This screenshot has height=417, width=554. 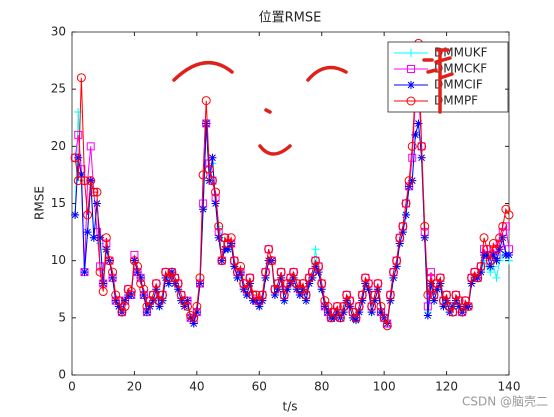 What do you see at coordinates (290, 407) in the screenshot?
I see `x-axis-label: t/s` at bounding box center [290, 407].